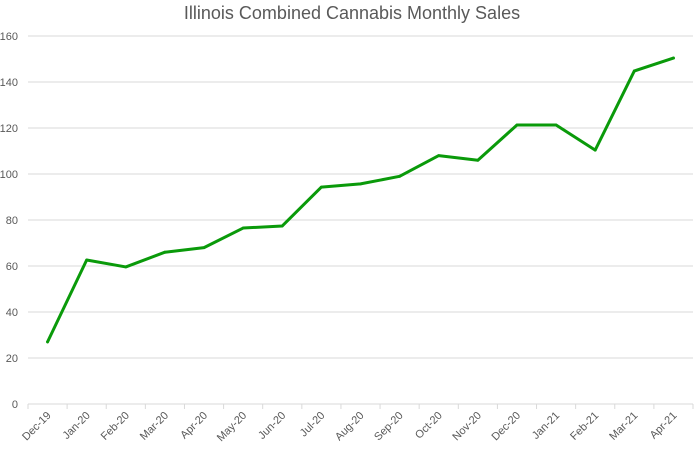  I want to click on x-tick-label: Feb-21, so click(584, 426).